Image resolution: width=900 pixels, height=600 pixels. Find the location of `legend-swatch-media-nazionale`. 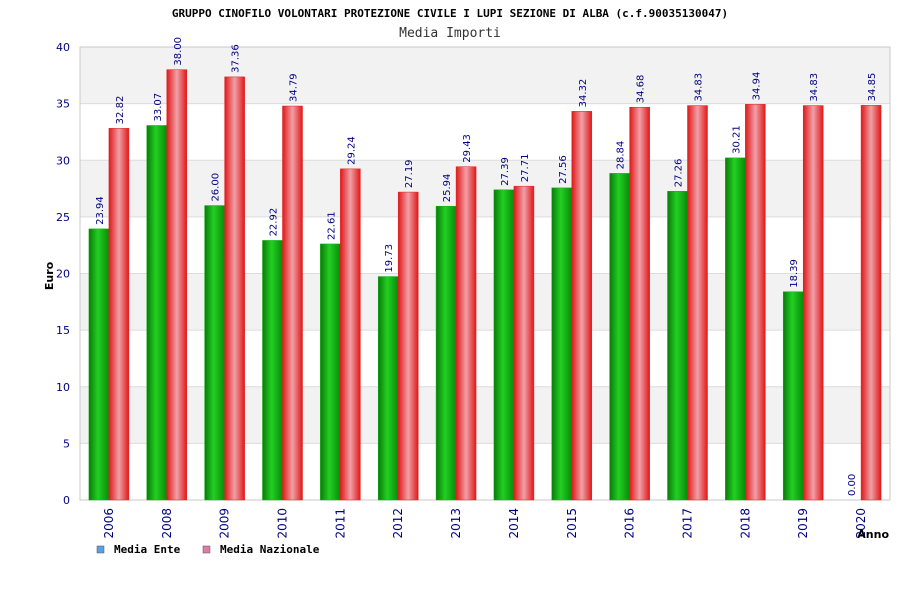

legend-swatch-media-nazionale is located at coordinates (206, 549).